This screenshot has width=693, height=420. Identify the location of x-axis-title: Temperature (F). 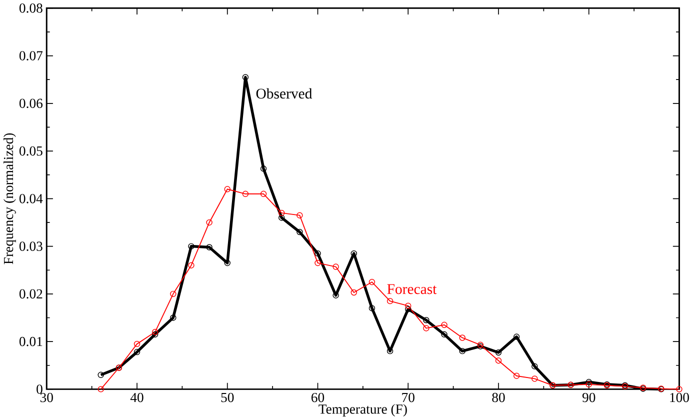
(362, 410).